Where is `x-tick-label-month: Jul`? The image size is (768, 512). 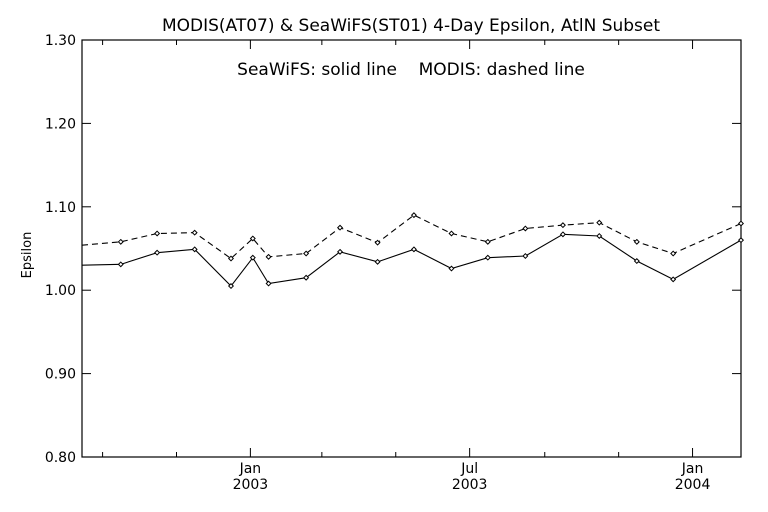 x-tick-label-month: Jul is located at coordinates (469, 469).